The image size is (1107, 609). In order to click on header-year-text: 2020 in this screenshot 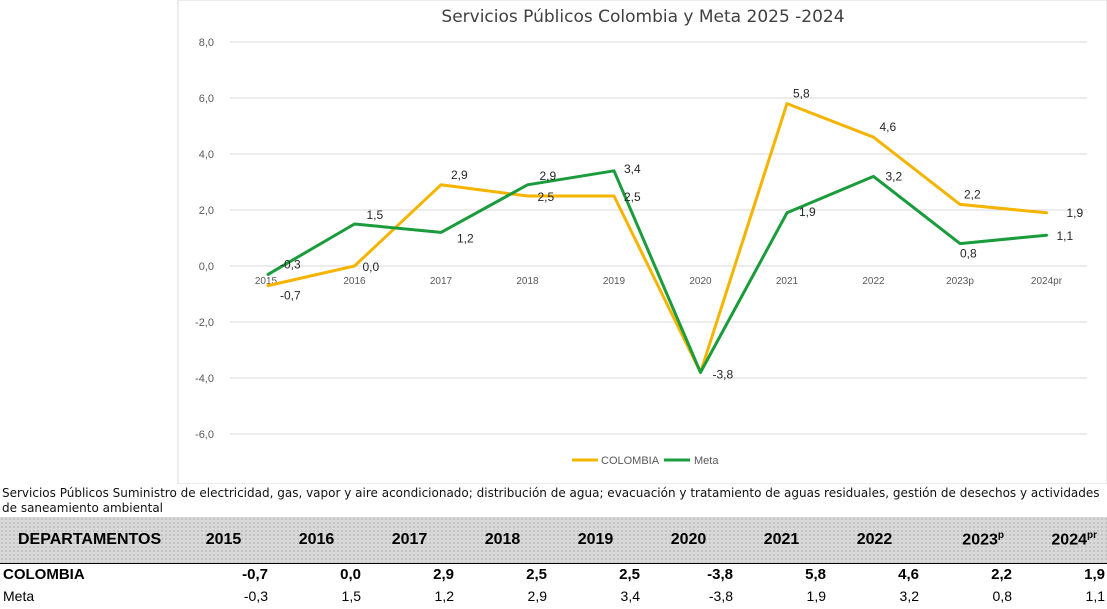, I will do `click(688, 539)`.